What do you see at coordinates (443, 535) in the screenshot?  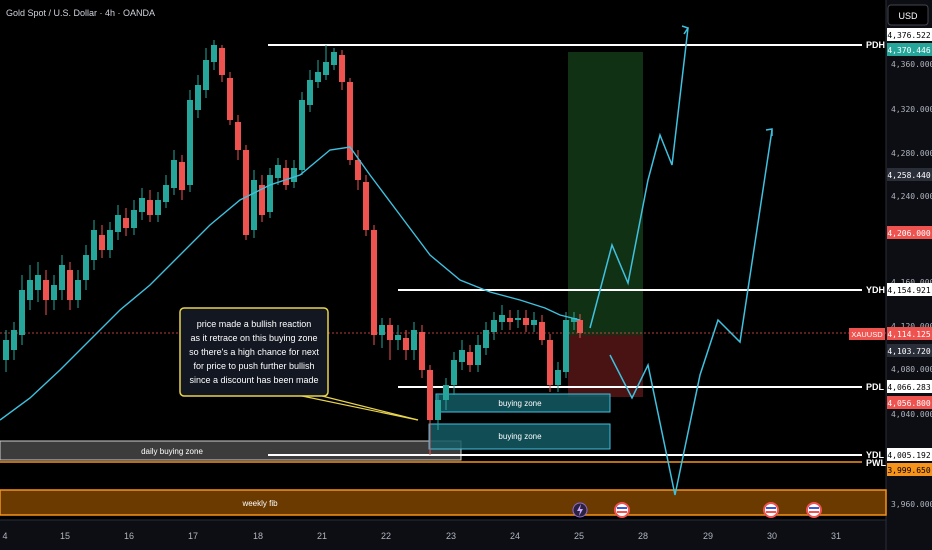 I see `time-axis` at bounding box center [443, 535].